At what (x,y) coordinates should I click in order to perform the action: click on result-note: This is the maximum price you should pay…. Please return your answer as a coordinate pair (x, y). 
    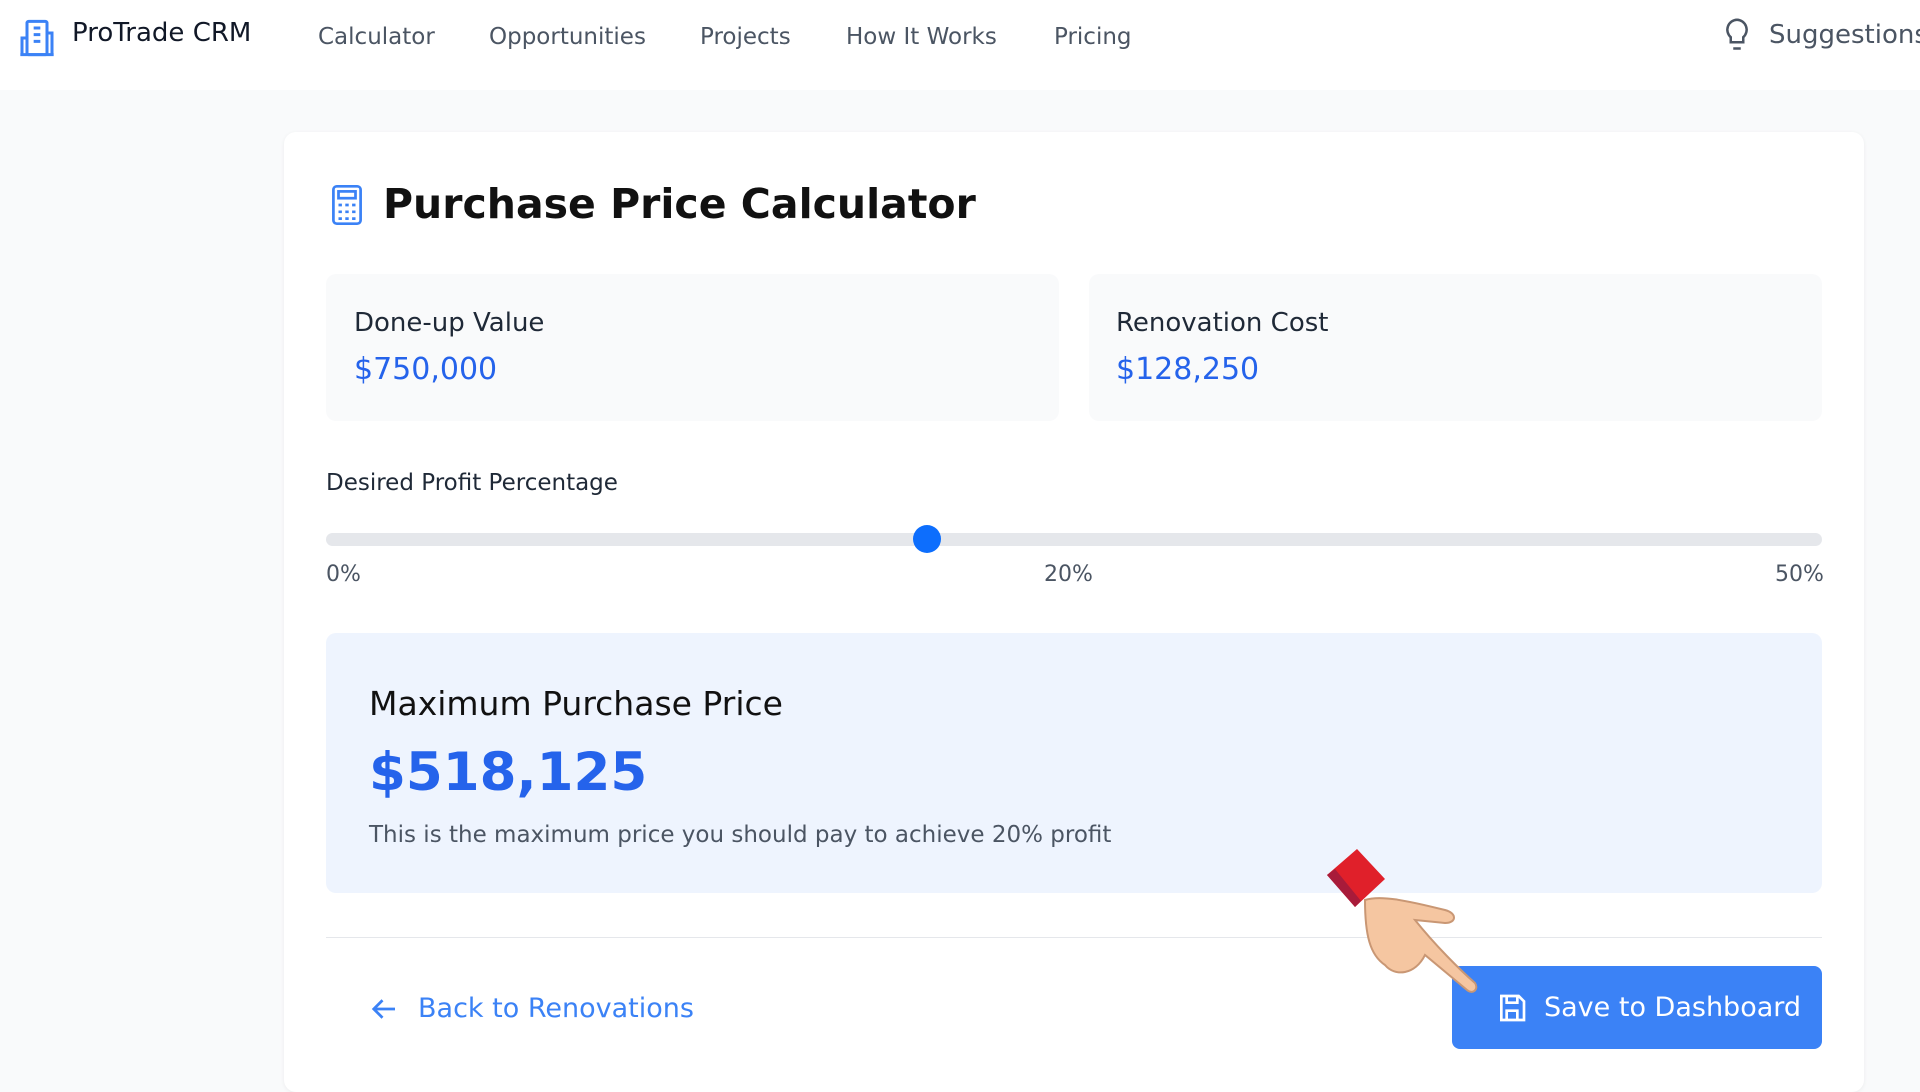
    Looking at the image, I should click on (740, 835).